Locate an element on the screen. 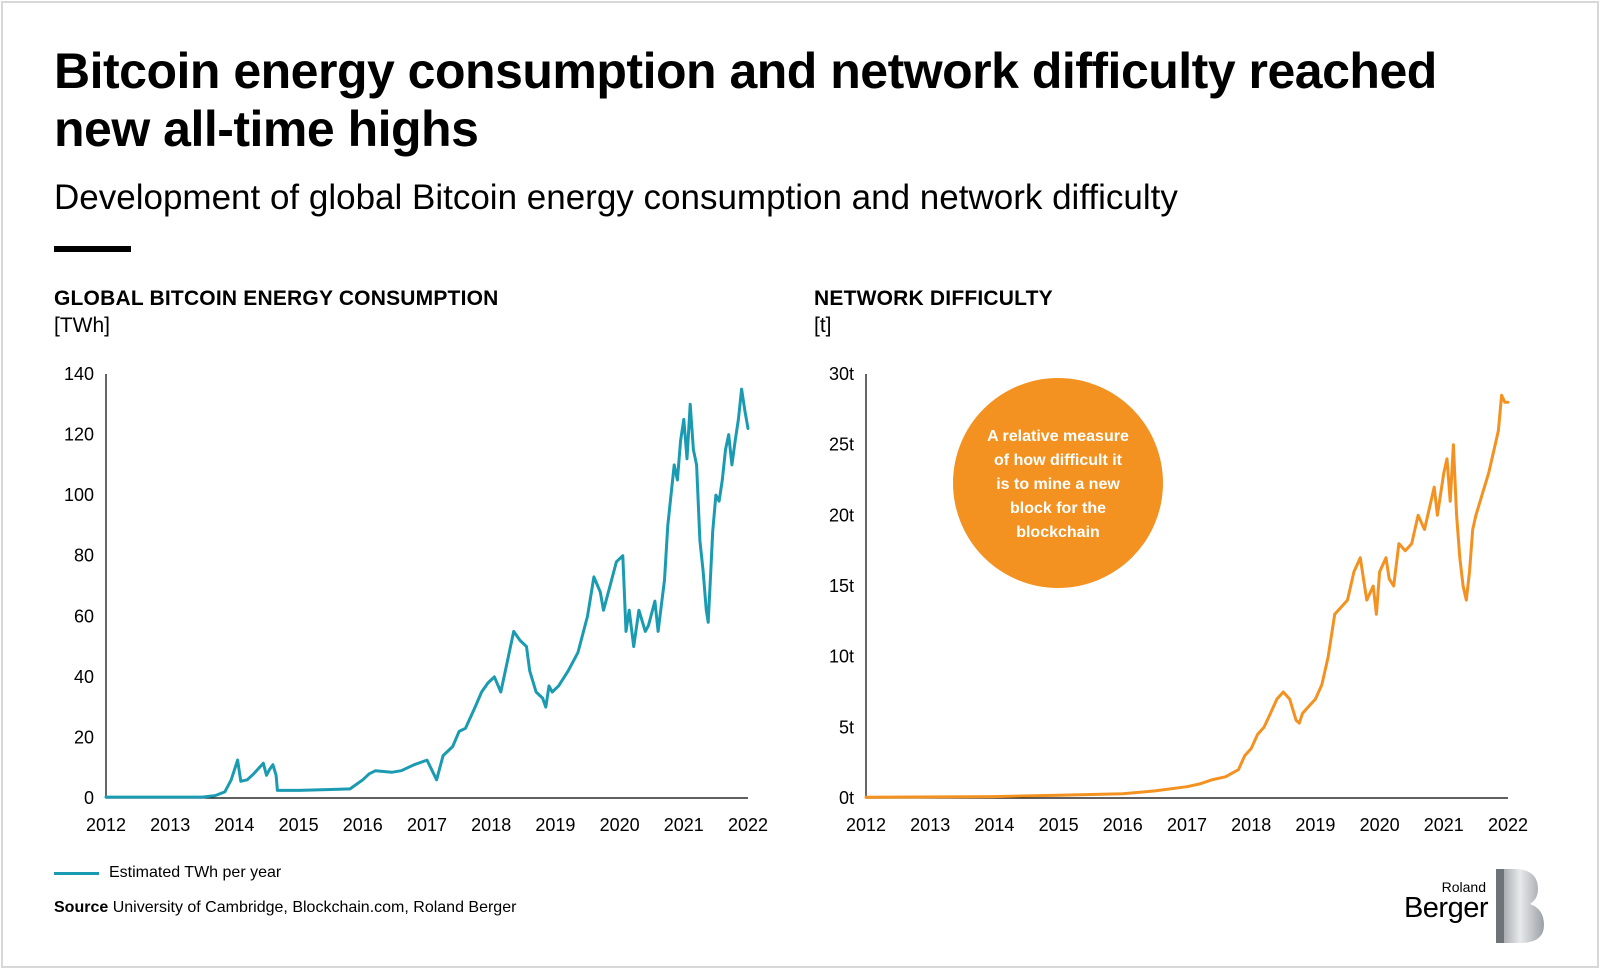 The image size is (1600, 968). energy-x-tick-label: 2022 is located at coordinates (748, 825).